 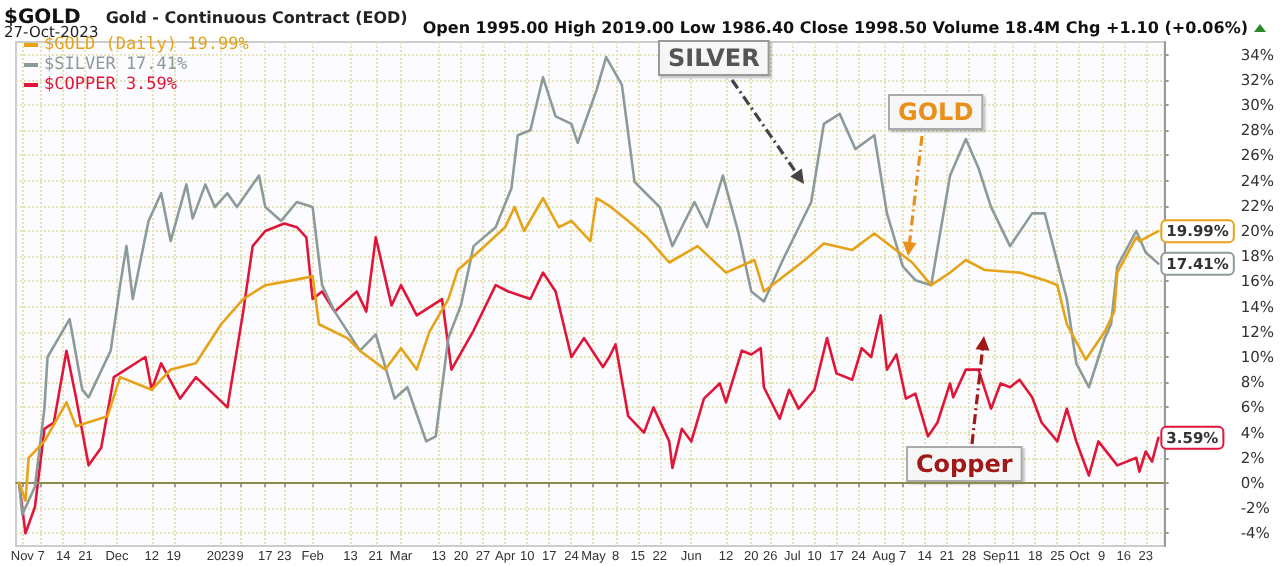 I want to click on chart-title: $GOLD, so click(x=42, y=18).